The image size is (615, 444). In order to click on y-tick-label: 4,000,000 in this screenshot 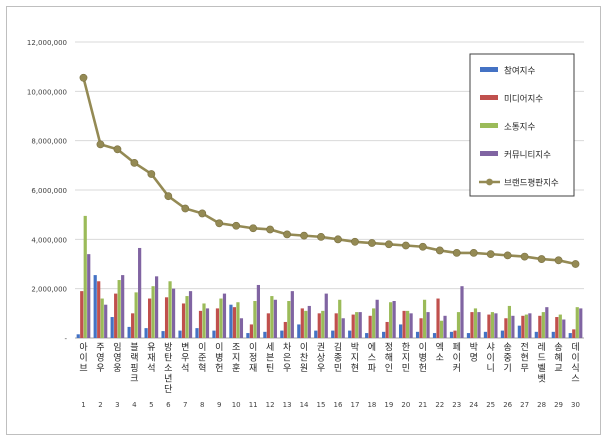, I will do `click(49, 240)`.